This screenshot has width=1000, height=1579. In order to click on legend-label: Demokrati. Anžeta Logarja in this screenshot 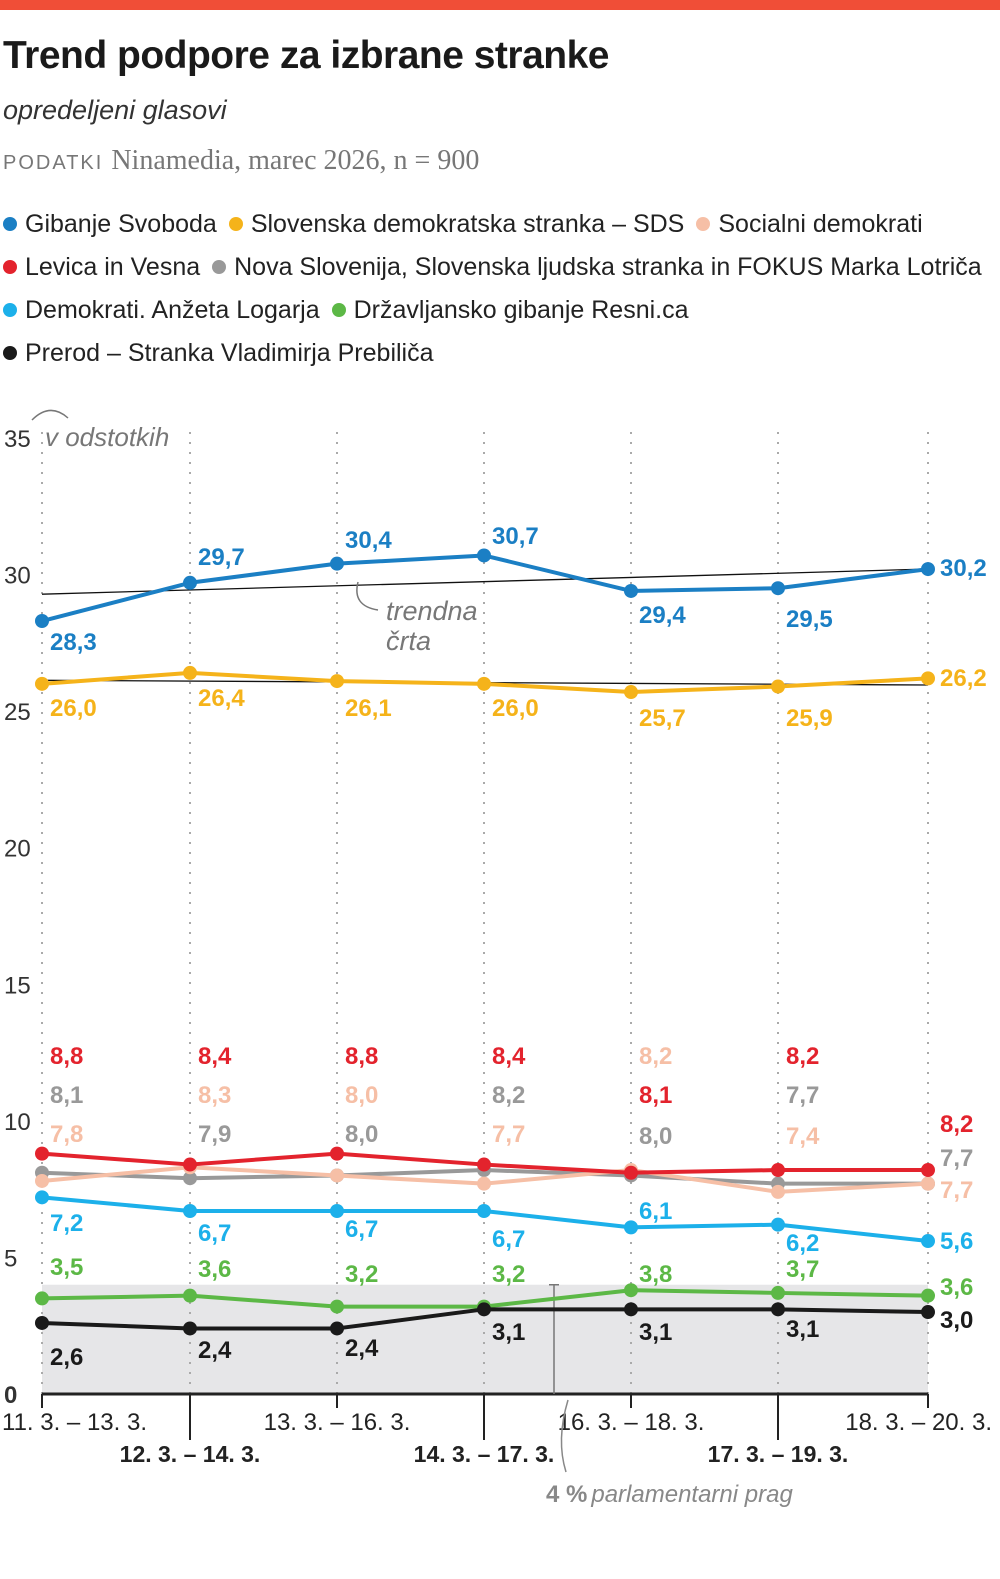, I will do `click(172, 310)`.